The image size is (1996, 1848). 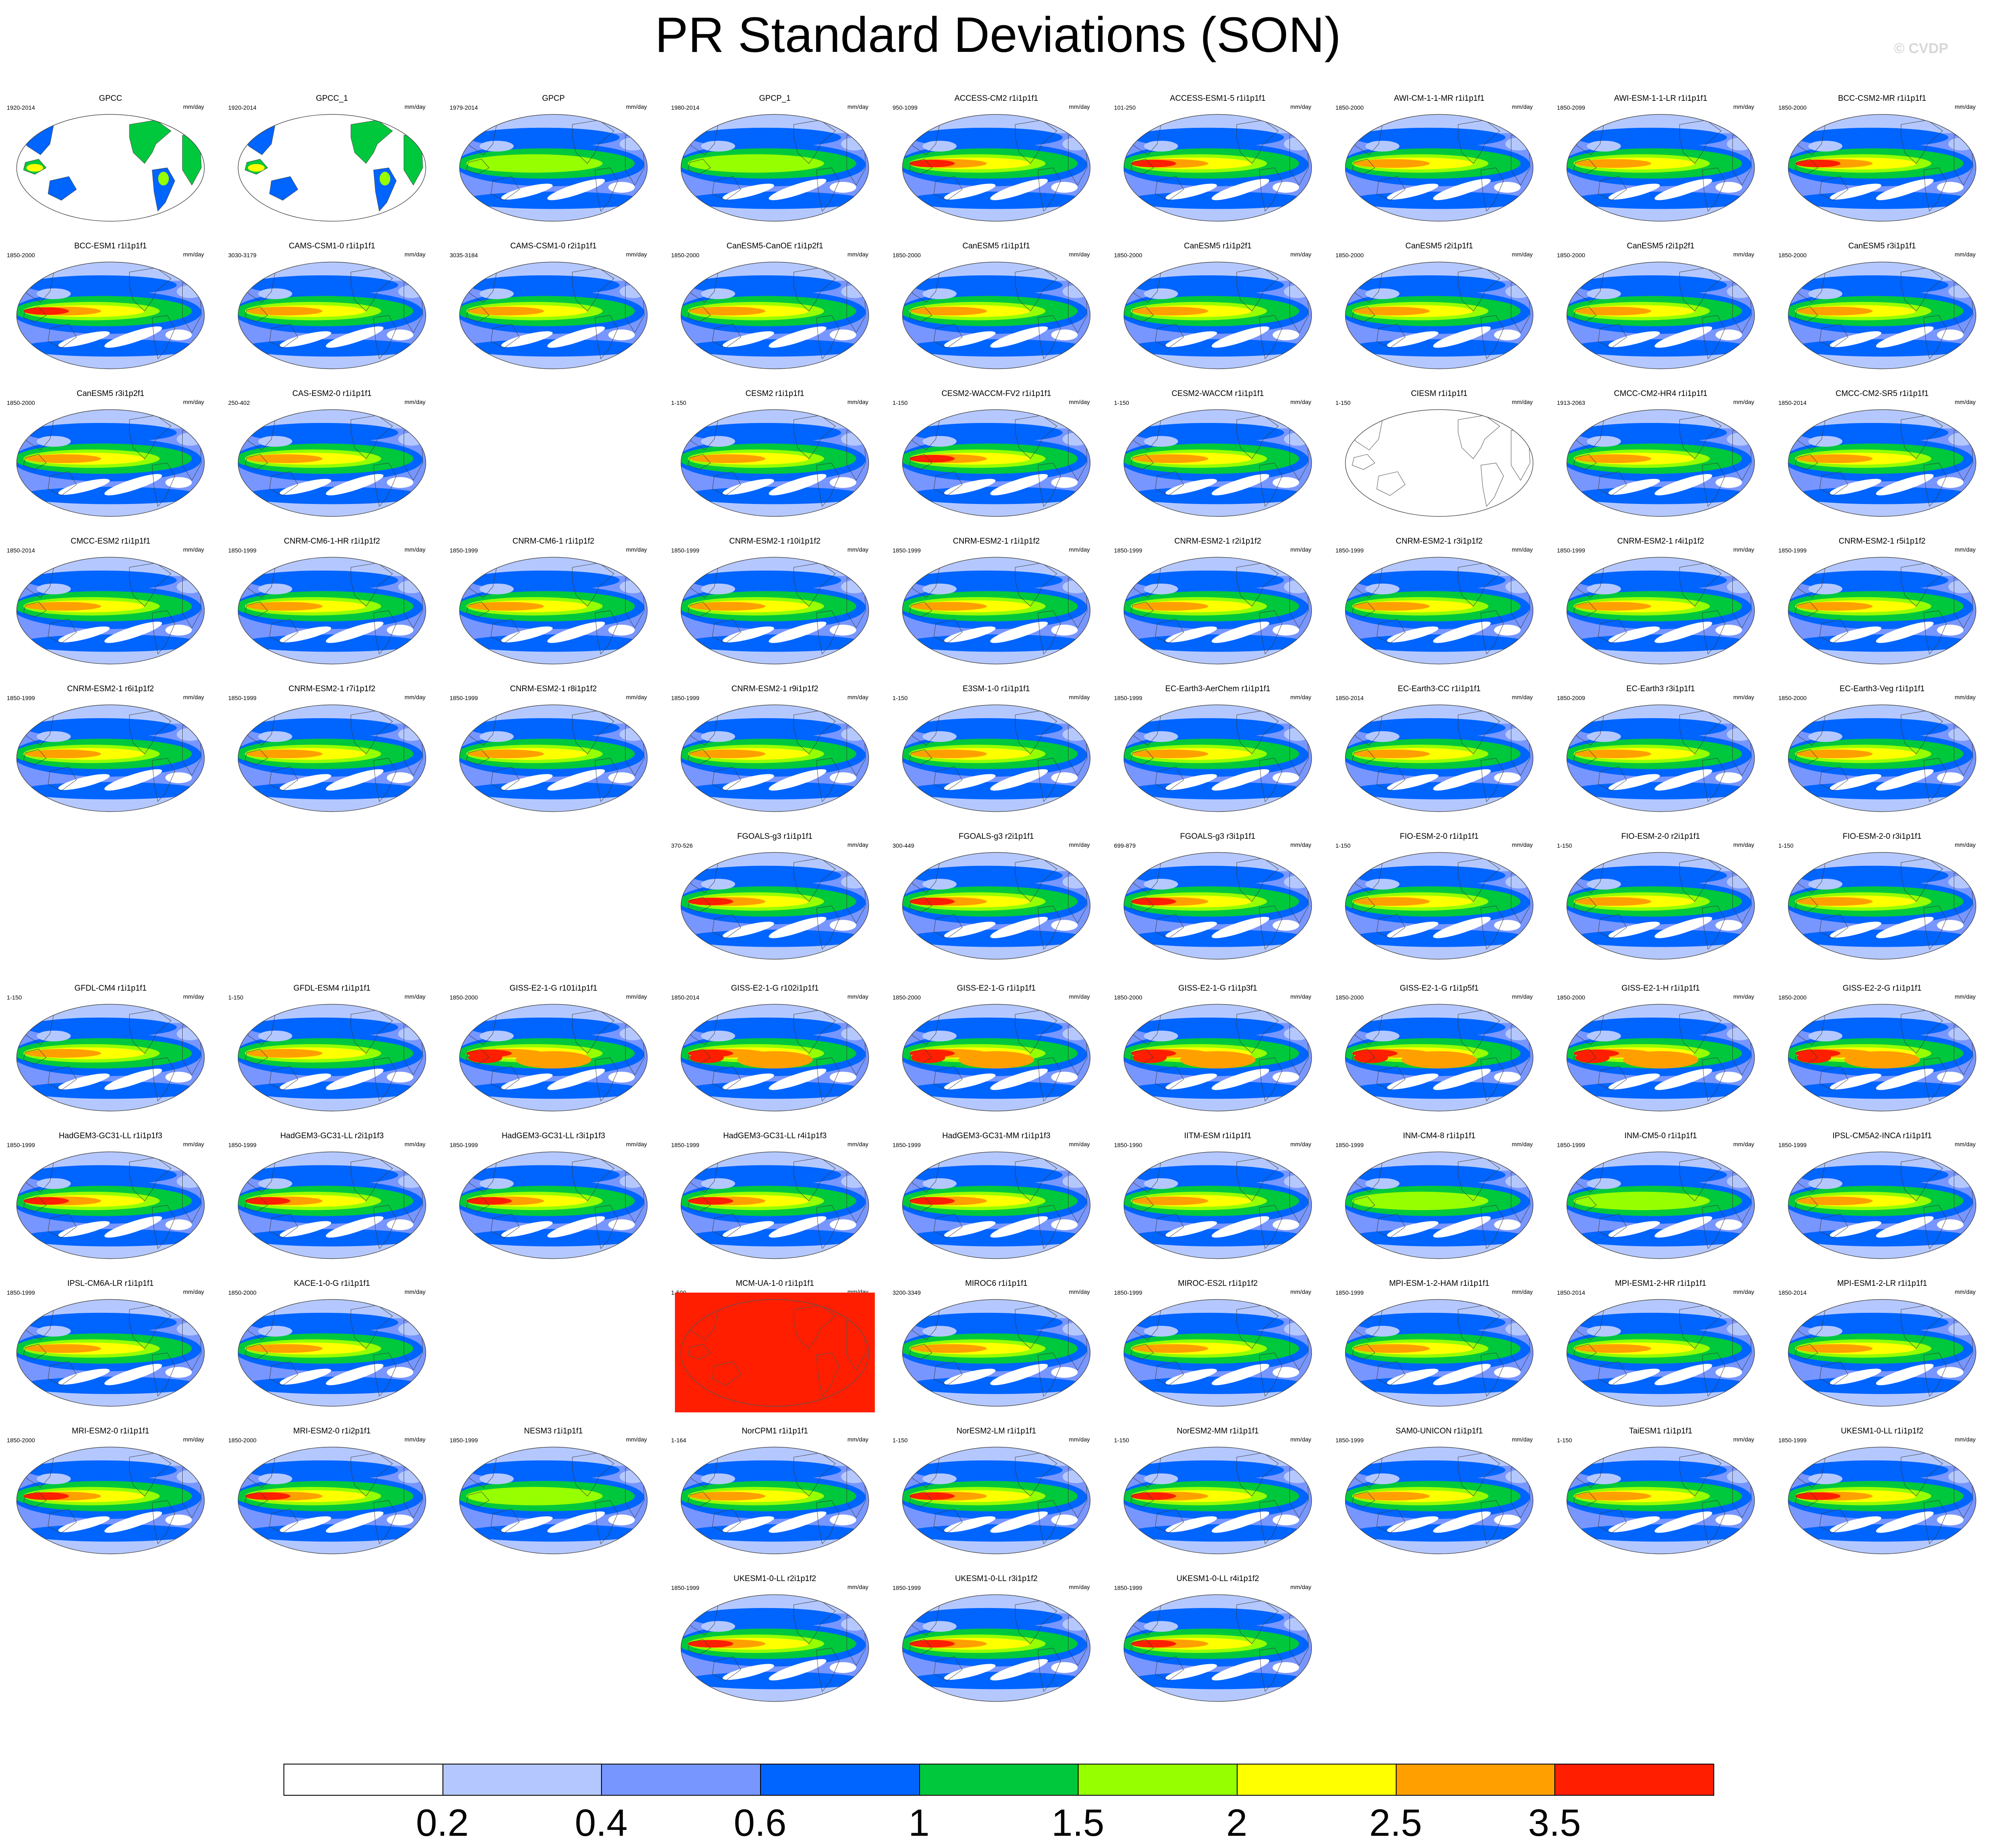 I want to click on map-panel: CNRM-CM6-1-HR r1i1p1f2 1850-1999 mm/day, so click(x=331, y=603).